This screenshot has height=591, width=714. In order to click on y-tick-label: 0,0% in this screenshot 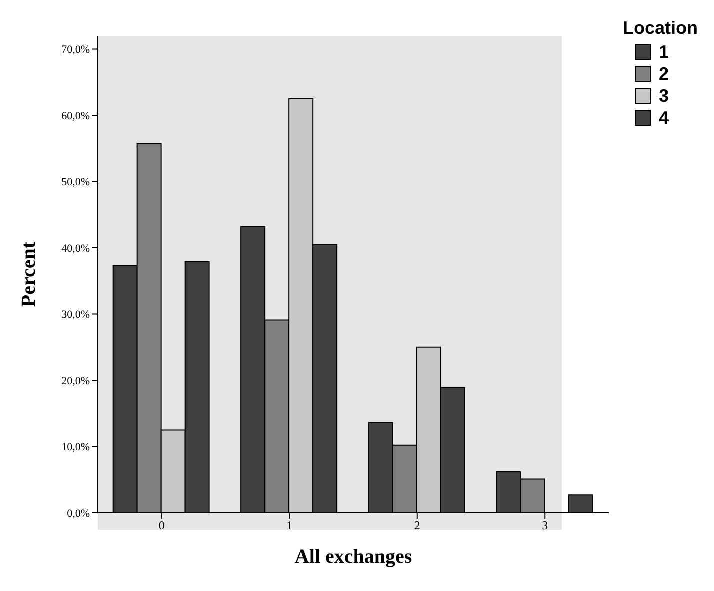, I will do `click(78, 514)`.